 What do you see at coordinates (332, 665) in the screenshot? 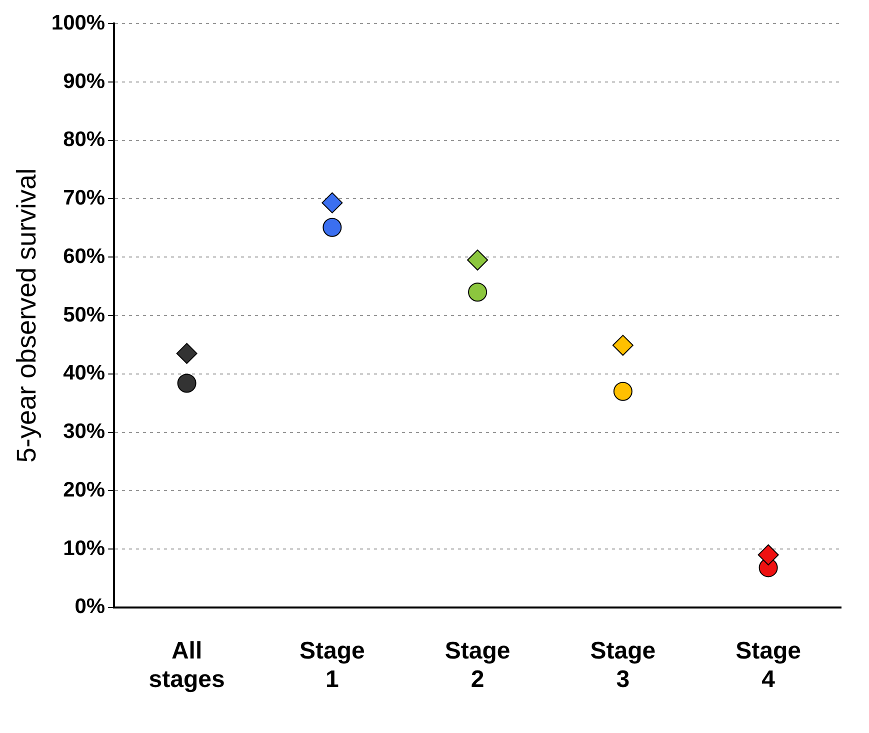
I see `x-tick-label: Stage 1` at bounding box center [332, 665].